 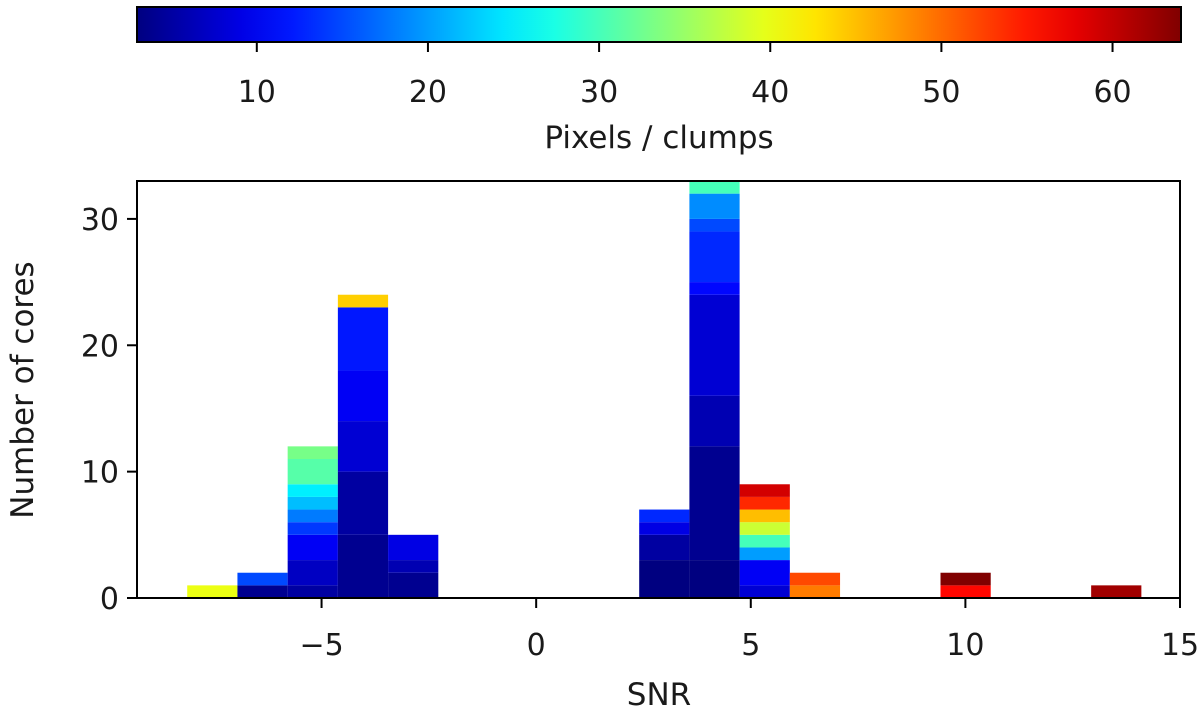 I want to click on x-axis-ticks: −5 0 5 10 15, so click(x=749, y=630).